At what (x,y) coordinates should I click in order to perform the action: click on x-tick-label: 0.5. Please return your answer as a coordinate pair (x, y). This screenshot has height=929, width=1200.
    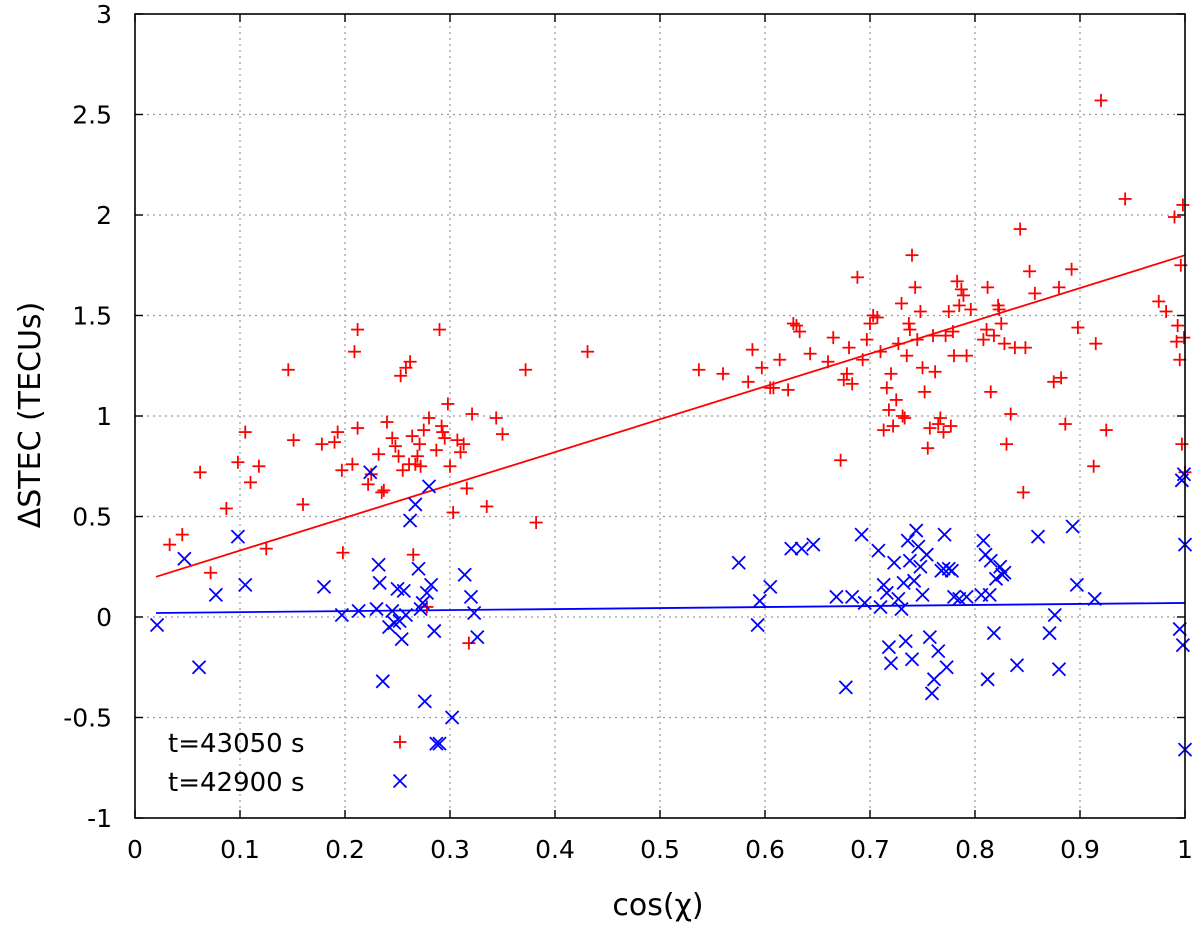
    Looking at the image, I should click on (660, 849).